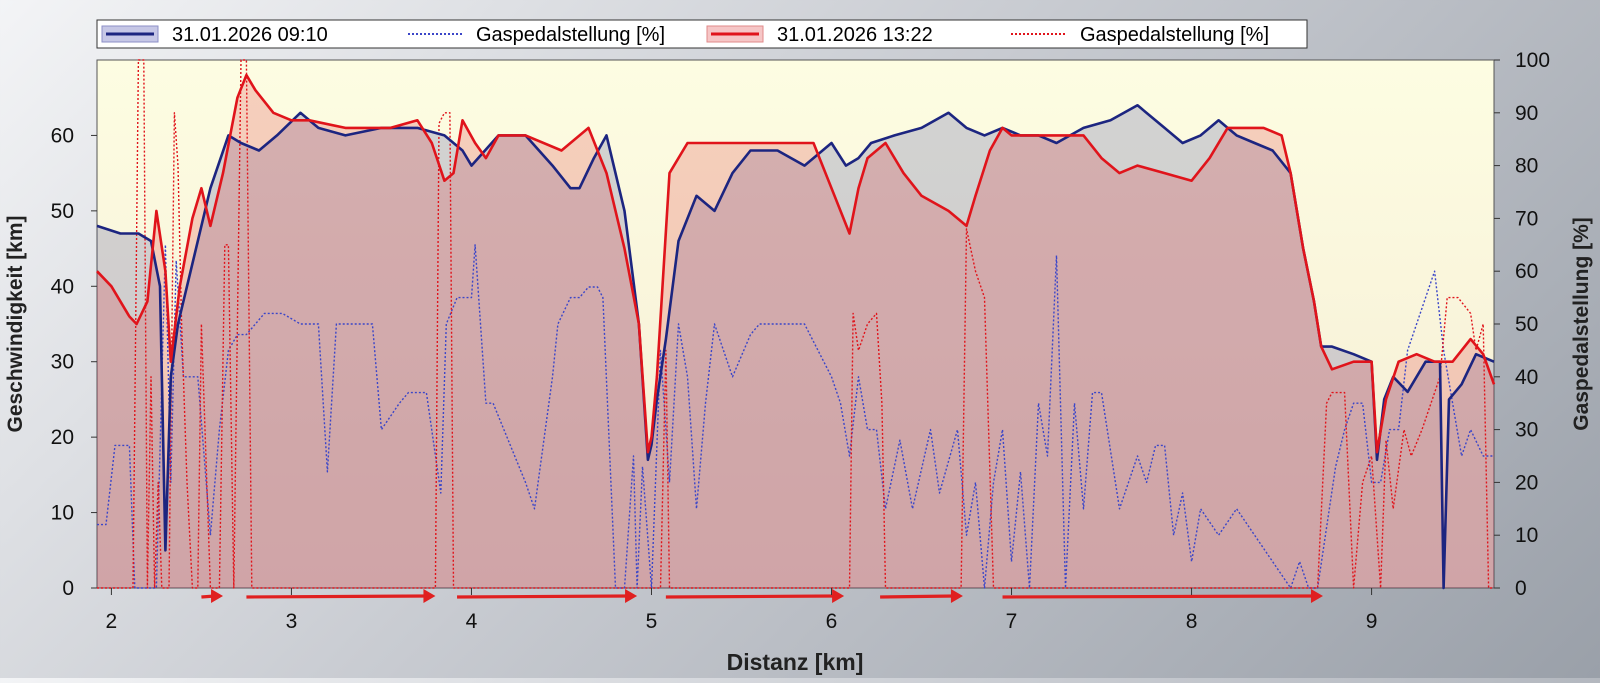 Image resolution: width=1600 pixels, height=683 pixels. Describe the element at coordinates (1532, 60) in the screenshot. I see `y2-tick-label: 100` at that location.